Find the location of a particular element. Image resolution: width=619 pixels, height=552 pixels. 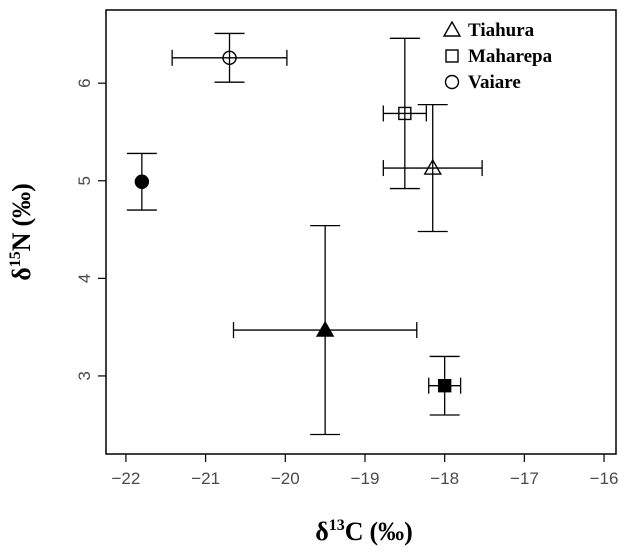

y-axis-isotope: 15 is located at coordinates (15, 259).